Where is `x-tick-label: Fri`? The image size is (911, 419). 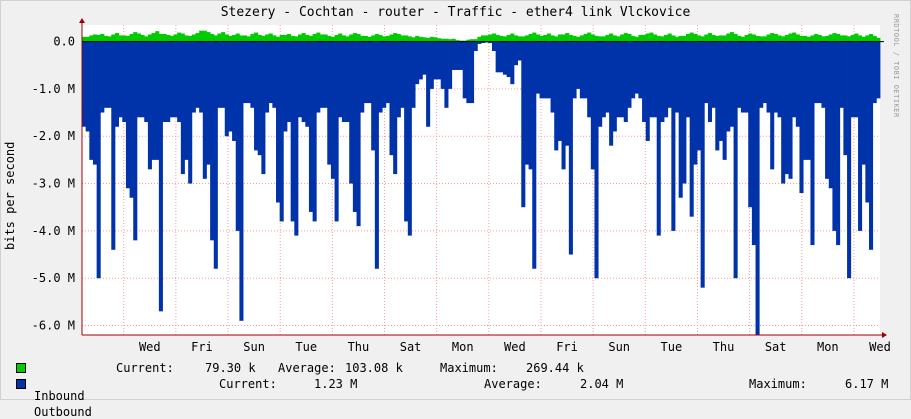 x-tick-label: Fri is located at coordinates (202, 347).